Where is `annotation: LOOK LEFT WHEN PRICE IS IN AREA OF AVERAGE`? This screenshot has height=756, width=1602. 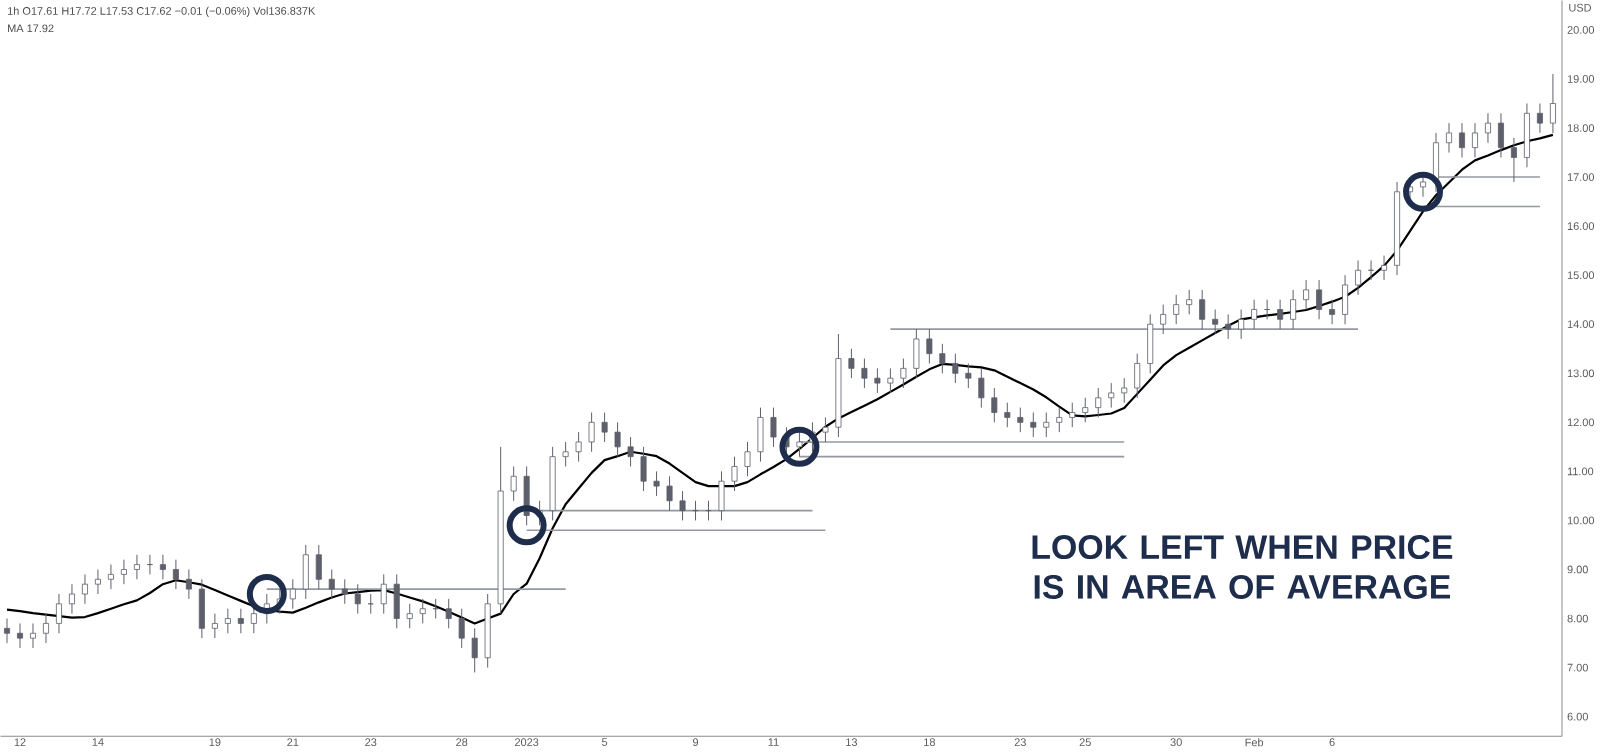 annotation: LOOK LEFT WHEN PRICE IS IN AREA OF AVERAGE is located at coordinates (1242, 567).